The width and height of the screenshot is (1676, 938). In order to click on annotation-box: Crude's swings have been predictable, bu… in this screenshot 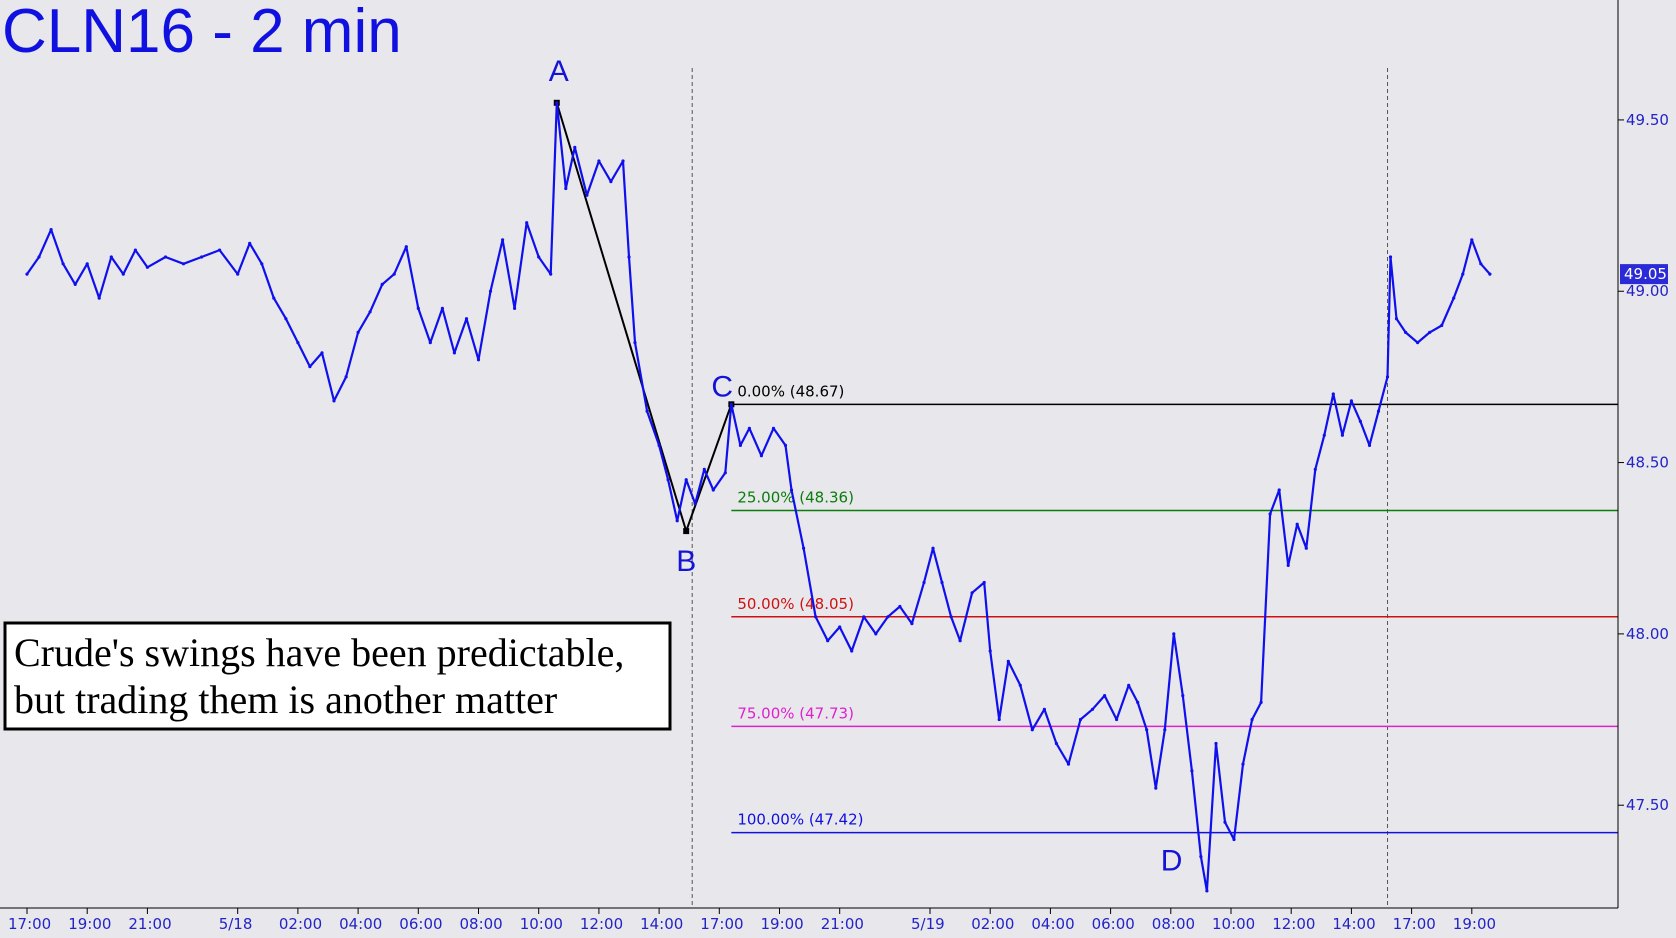, I will do `click(337, 676)`.